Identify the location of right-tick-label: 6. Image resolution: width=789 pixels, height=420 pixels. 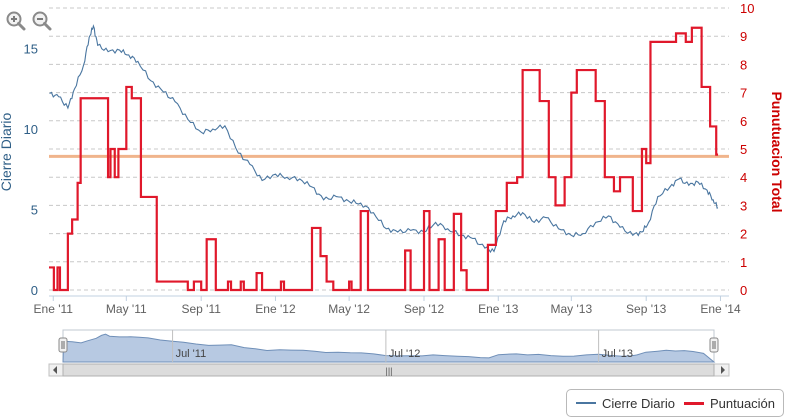
(743, 121).